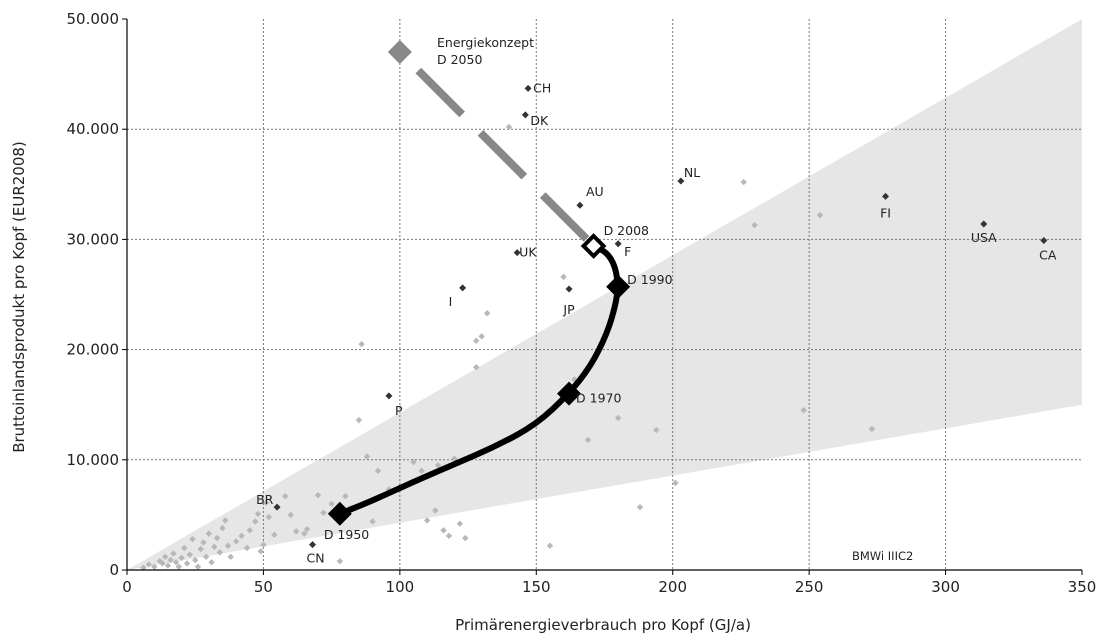 The height and width of the screenshot is (638, 1101). What do you see at coordinates (649, 279) in the screenshot?
I see `germany-marker-label: D 1990` at bounding box center [649, 279].